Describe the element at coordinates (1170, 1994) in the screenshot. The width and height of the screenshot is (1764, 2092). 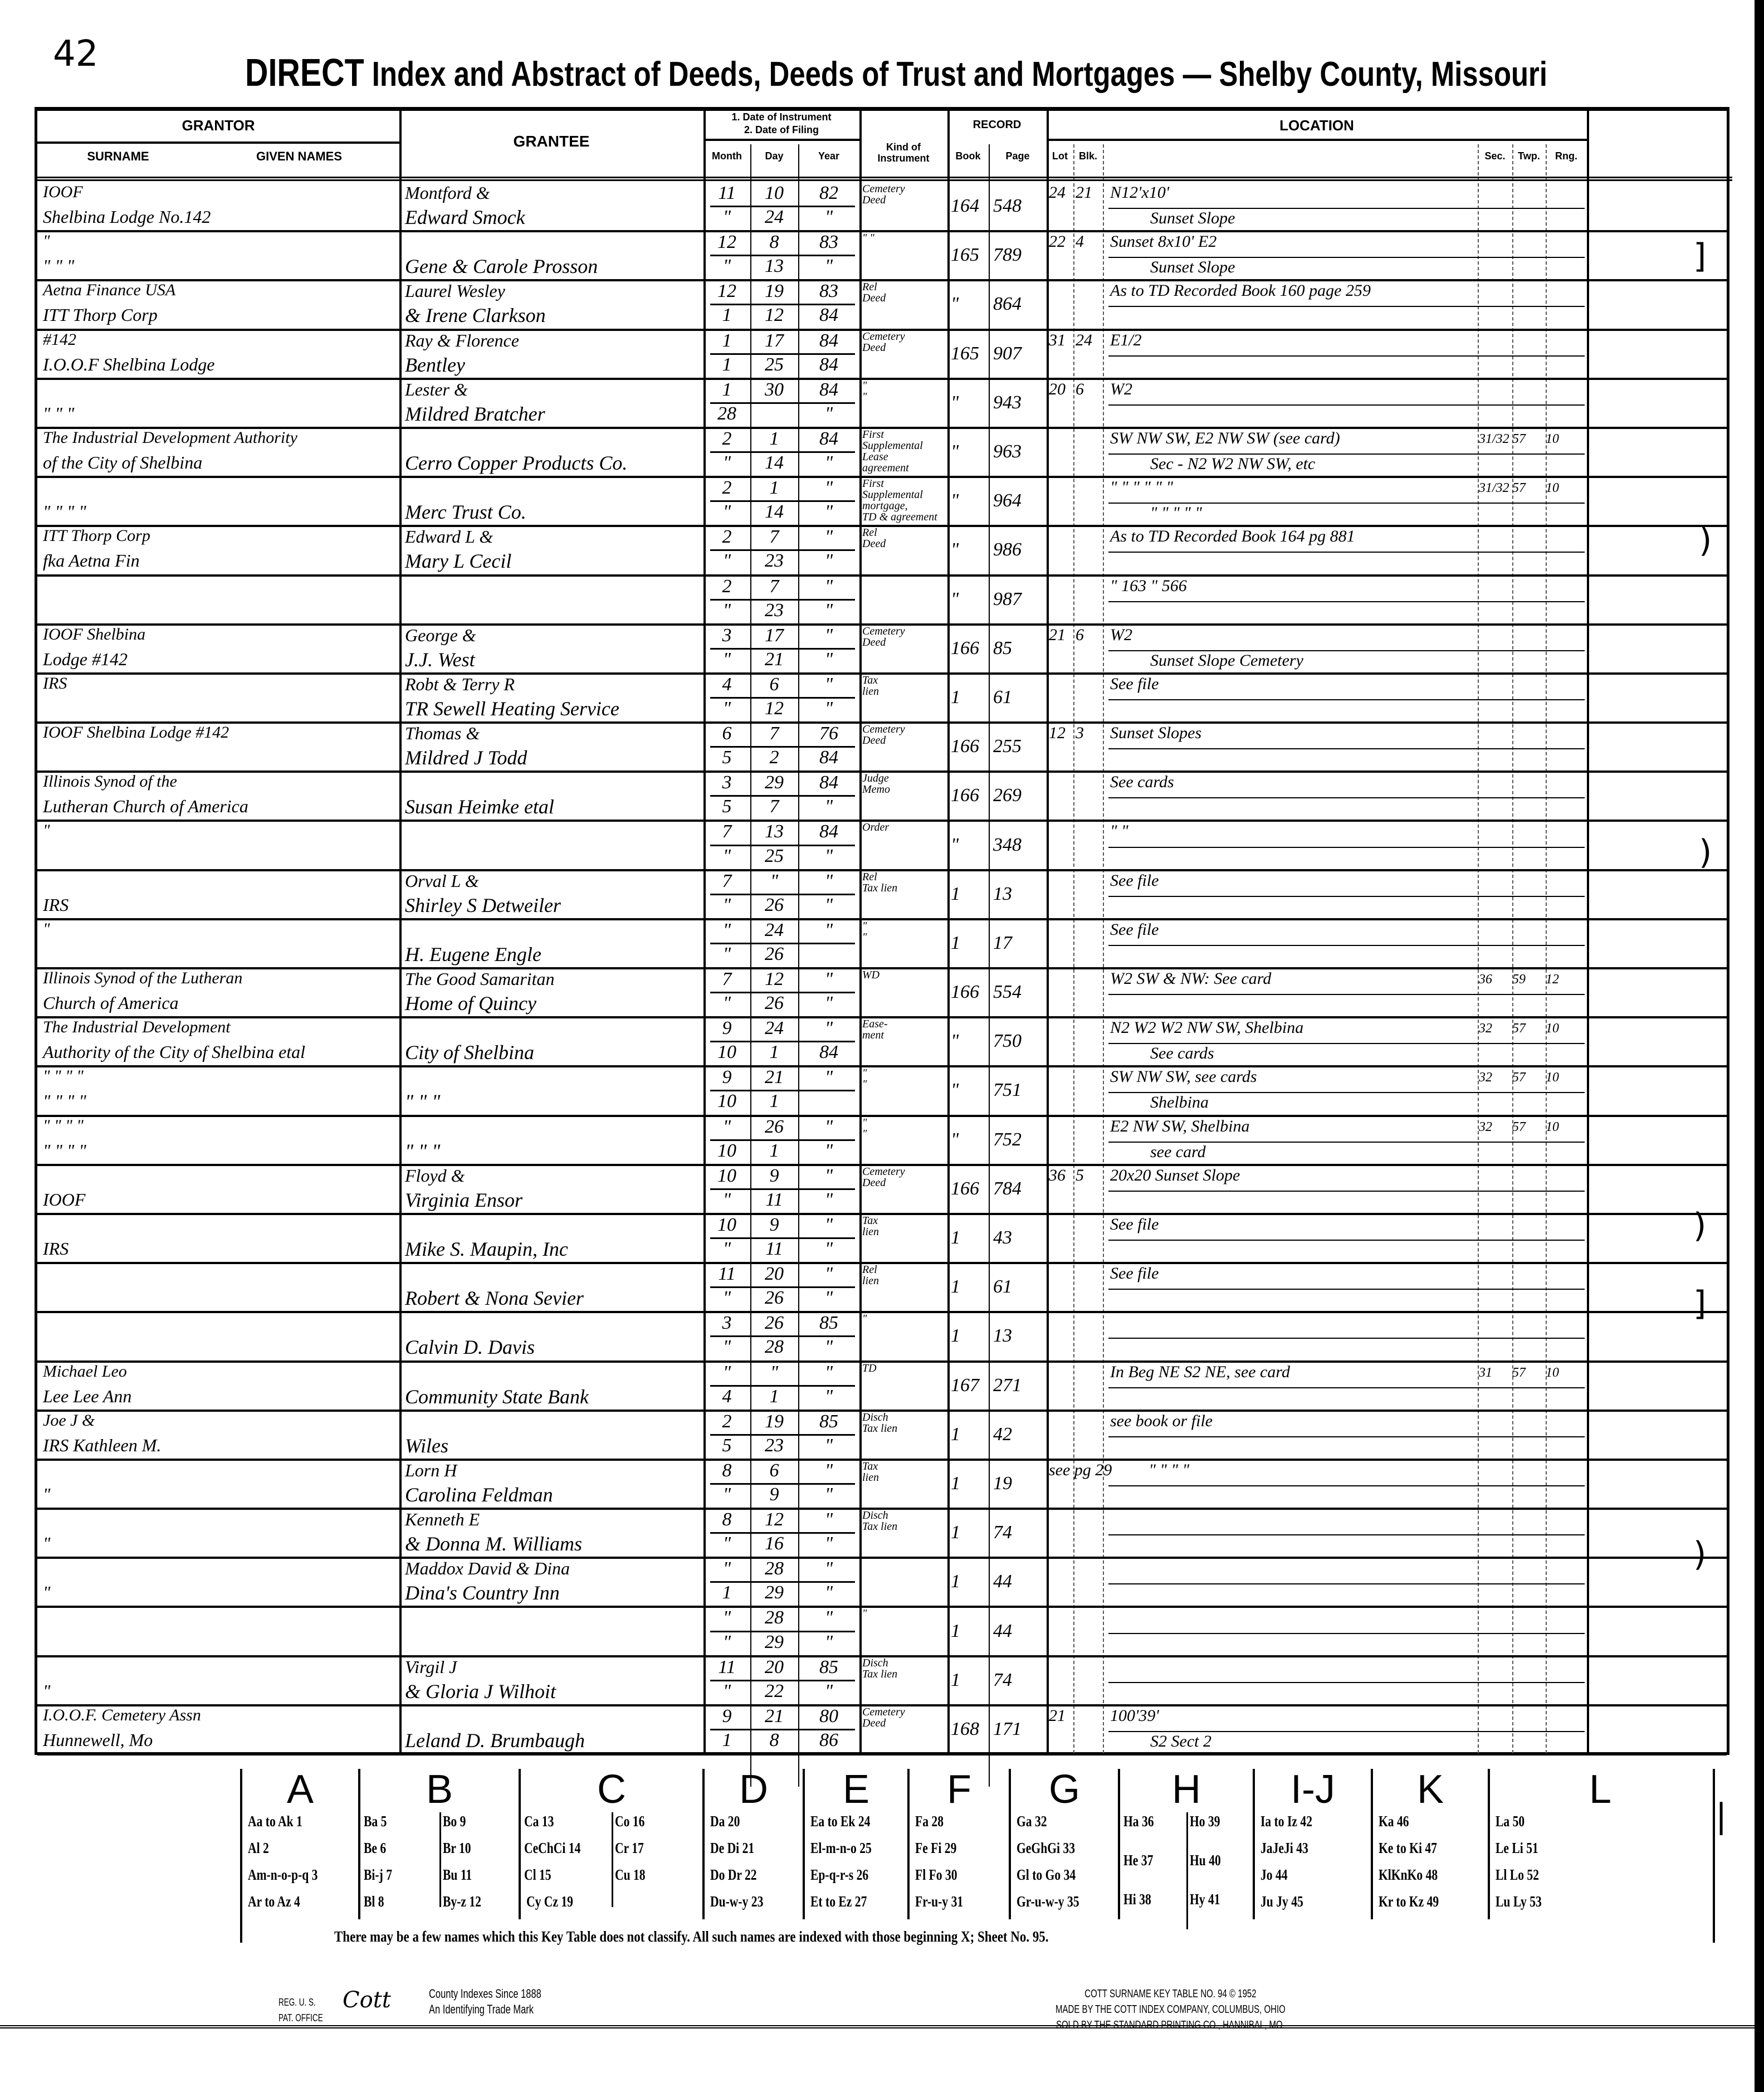
I see `publisher-line-1: COTT SURNAME KEY TABLE NO. 94 © 1952` at that location.